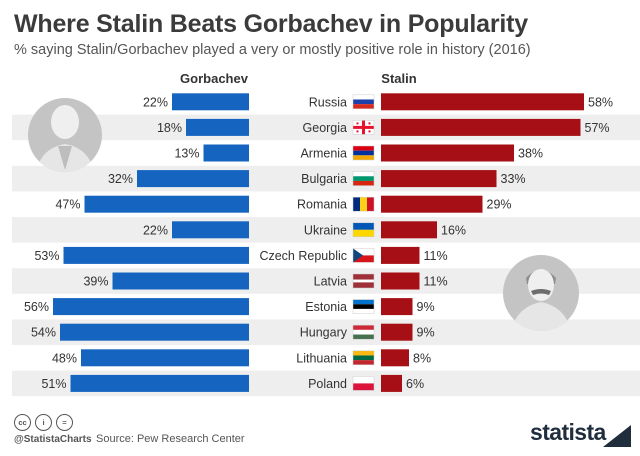  Describe the element at coordinates (541, 293) in the screenshot. I see `stalin-portrait` at that location.